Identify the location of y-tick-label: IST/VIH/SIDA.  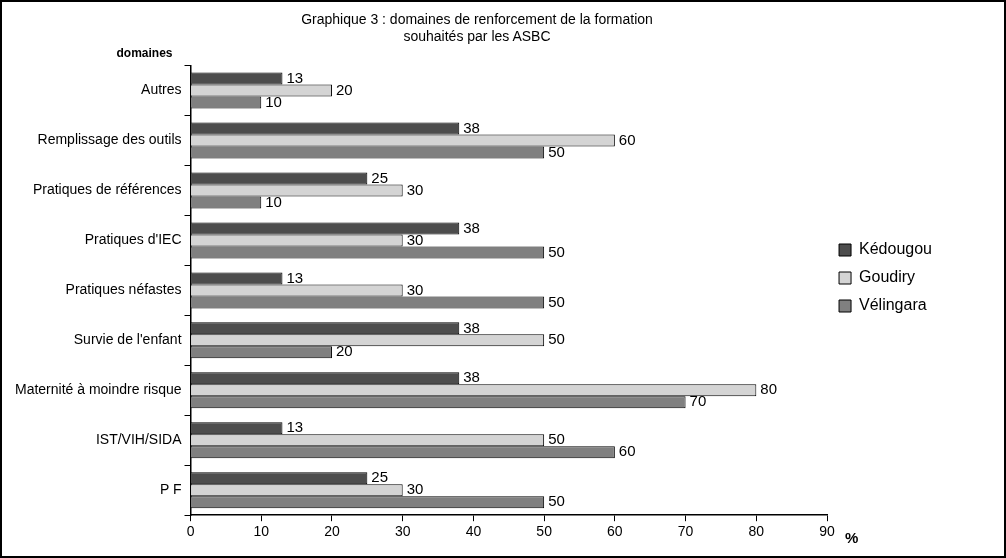
(139, 439).